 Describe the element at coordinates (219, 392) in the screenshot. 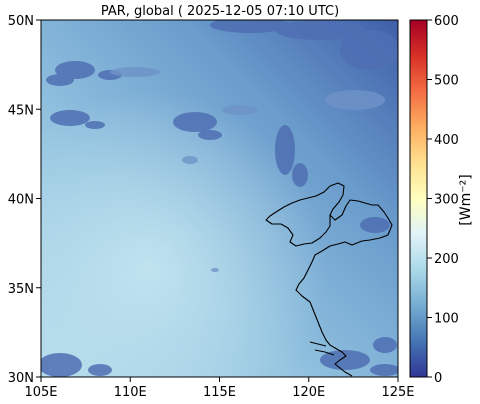

I see `lon-tick-label: 115E` at that location.